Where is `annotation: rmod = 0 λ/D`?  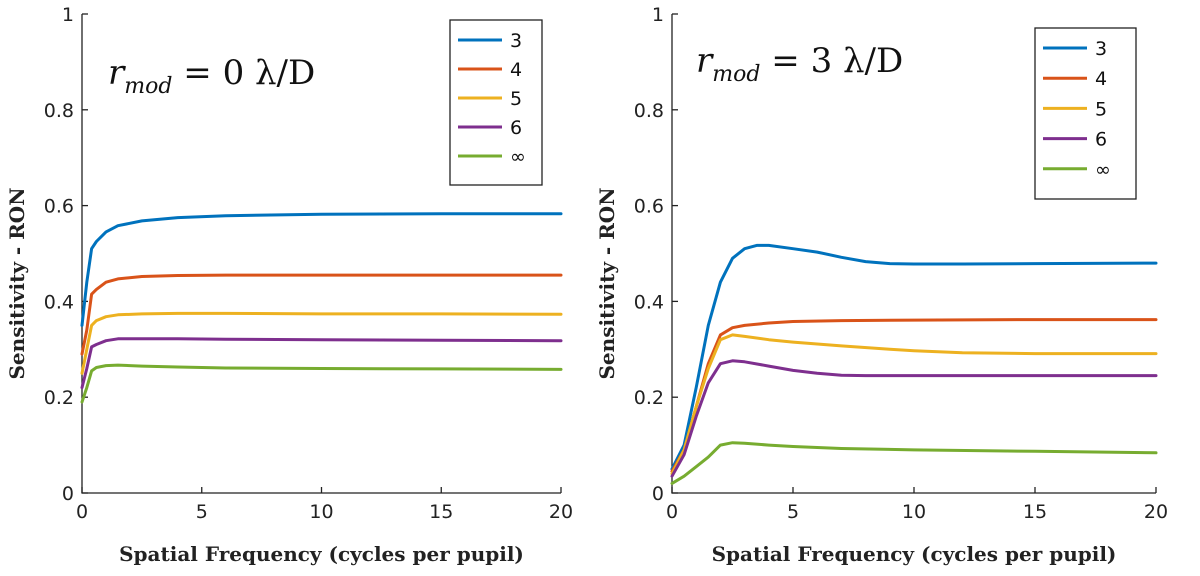
annotation: rmod = 0 λ/D is located at coordinates (211, 76).